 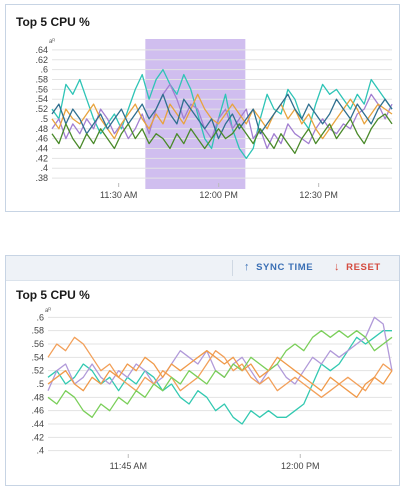 What do you see at coordinates (363, 267) in the screenshot?
I see `reset-label: RESET` at bounding box center [363, 267].